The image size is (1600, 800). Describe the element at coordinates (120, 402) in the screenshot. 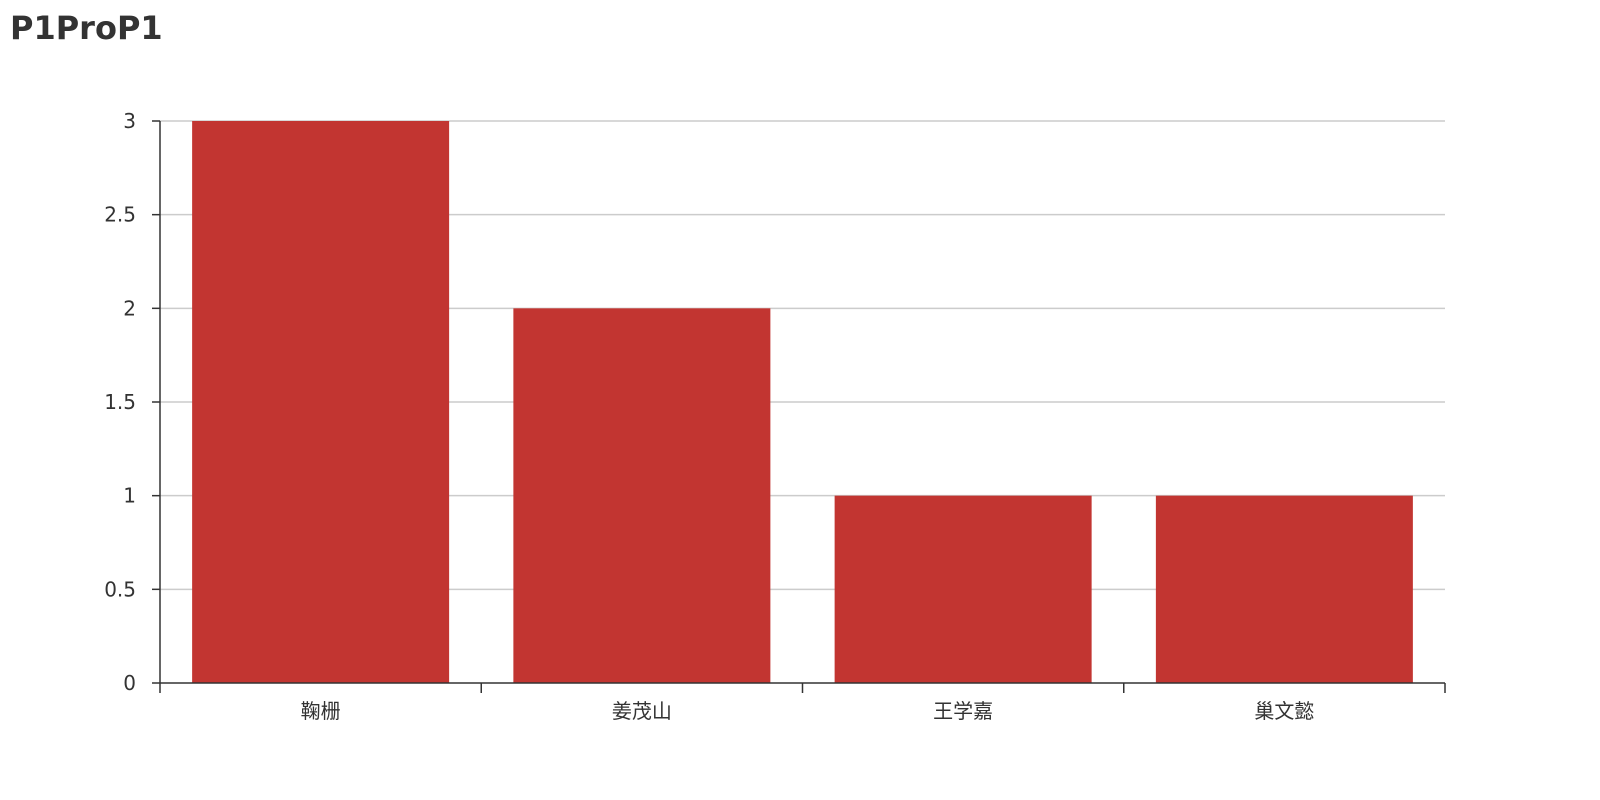

I see `y-tick-label: 1.5` at that location.